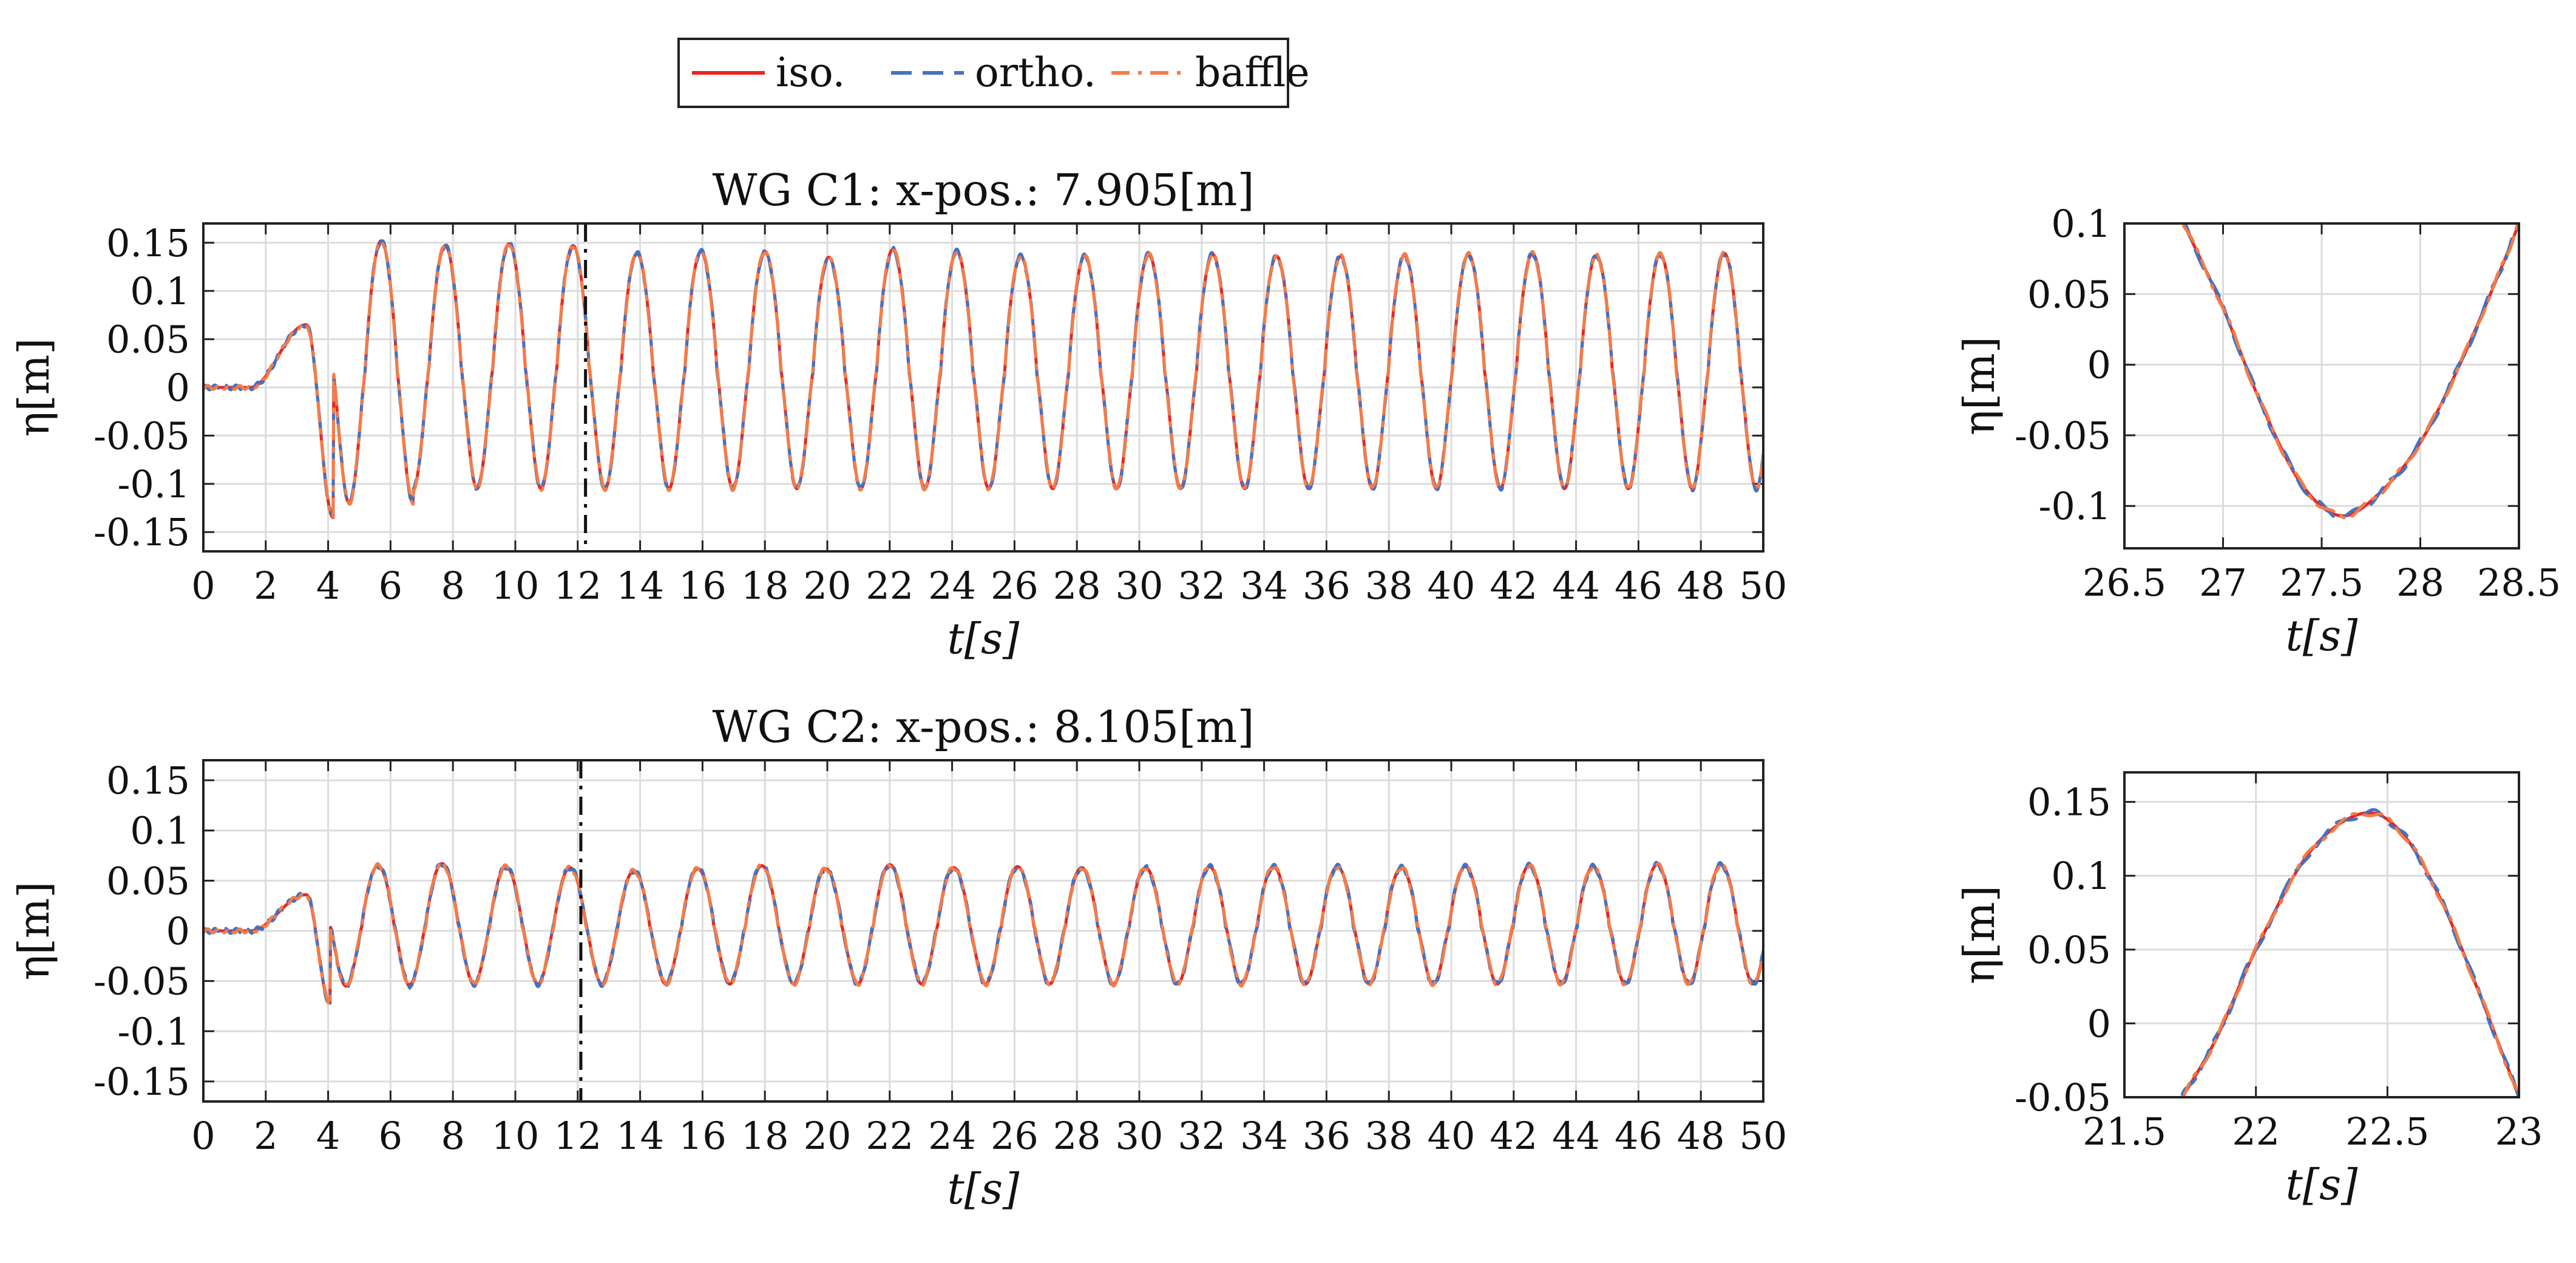 Image resolution: width=2576 pixels, height=1263 pixels. What do you see at coordinates (2387, 1131) in the screenshot?
I see `x-tick-label: 22.5` at bounding box center [2387, 1131].